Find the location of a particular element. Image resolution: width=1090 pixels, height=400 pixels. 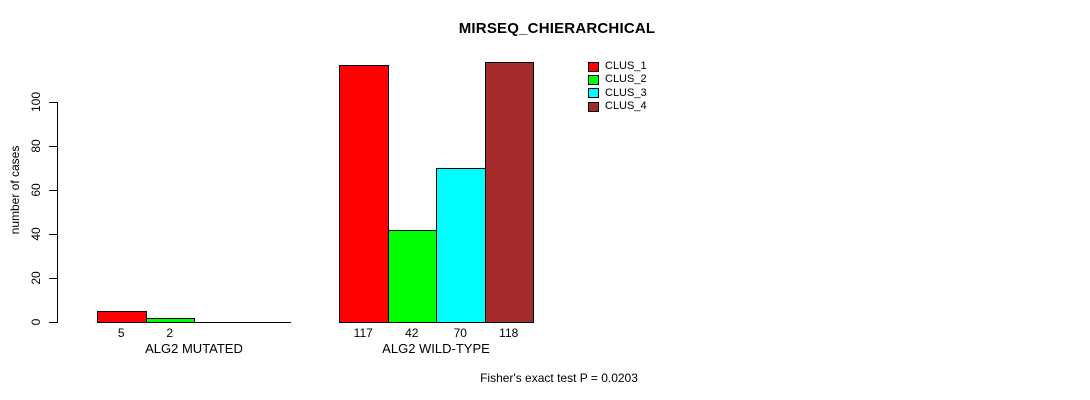

legend: CLUS_1 CLUS_2 CLUS_3 CLUS_4 is located at coordinates (617, 86).